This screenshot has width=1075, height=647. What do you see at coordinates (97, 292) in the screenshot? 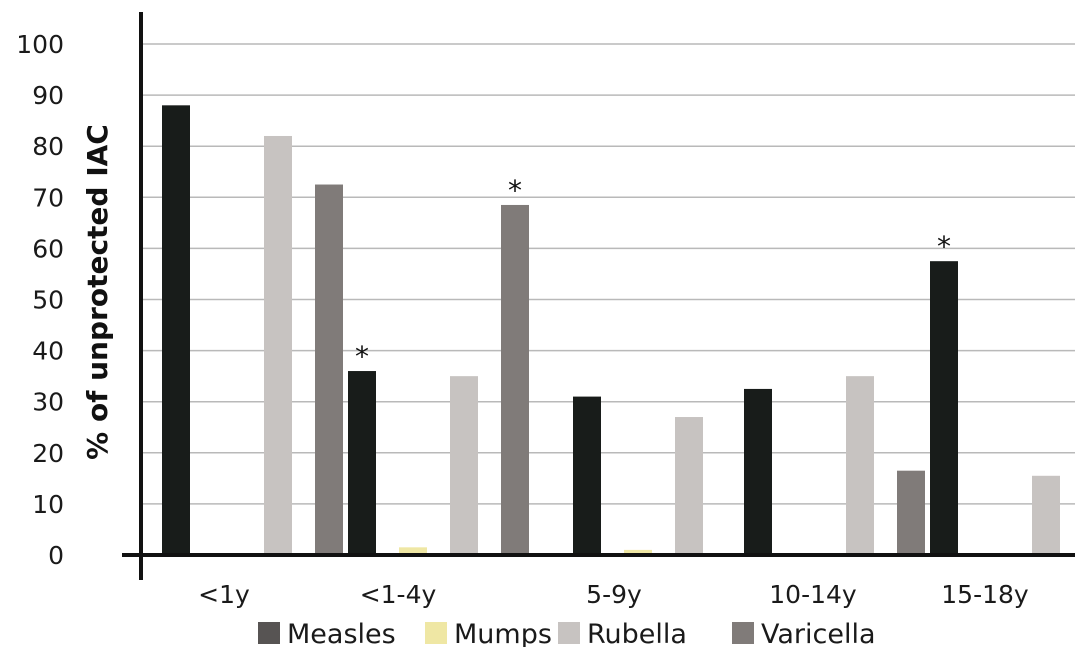
I see `y-axis-label: % of unprotected IAC` at bounding box center [97, 292].